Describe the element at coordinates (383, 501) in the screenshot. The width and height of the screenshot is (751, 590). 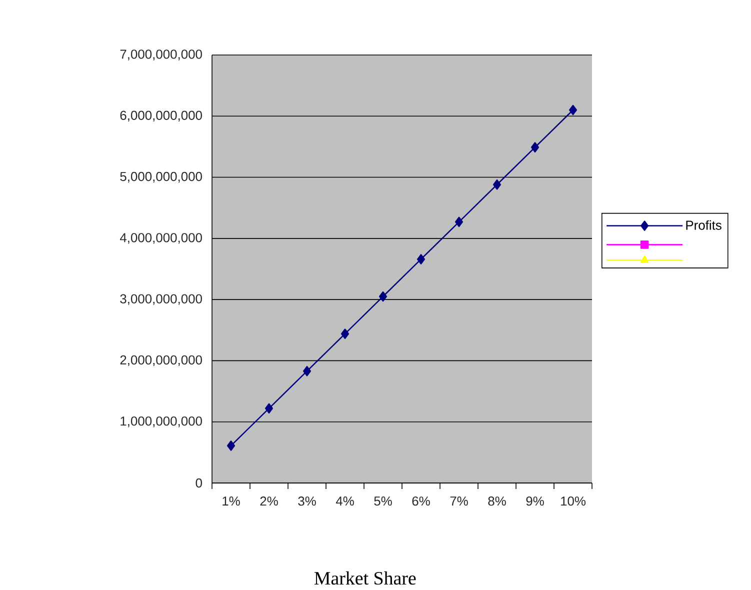
I see `x-tick-label: 5%` at that location.